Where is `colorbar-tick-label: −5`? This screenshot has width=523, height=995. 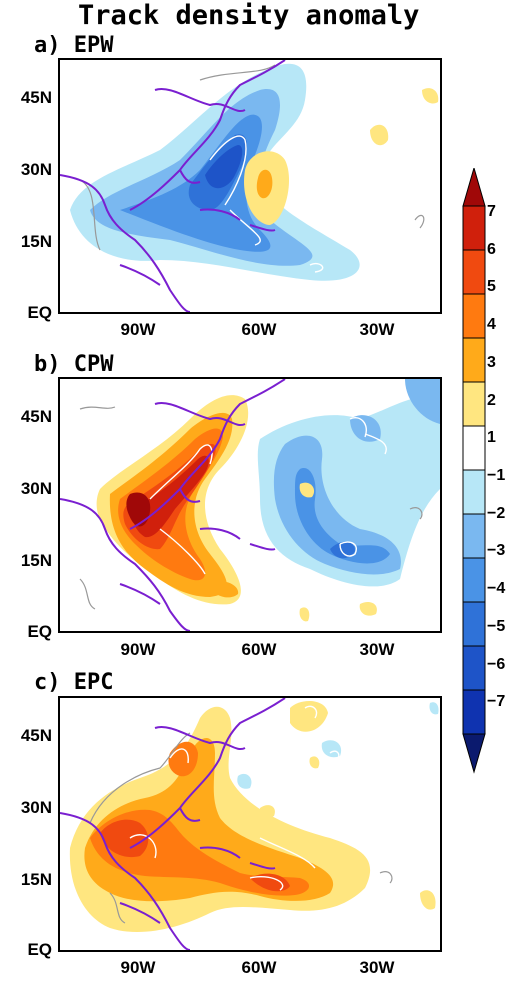
colorbar-tick-label: −5 is located at coordinates (496, 626).